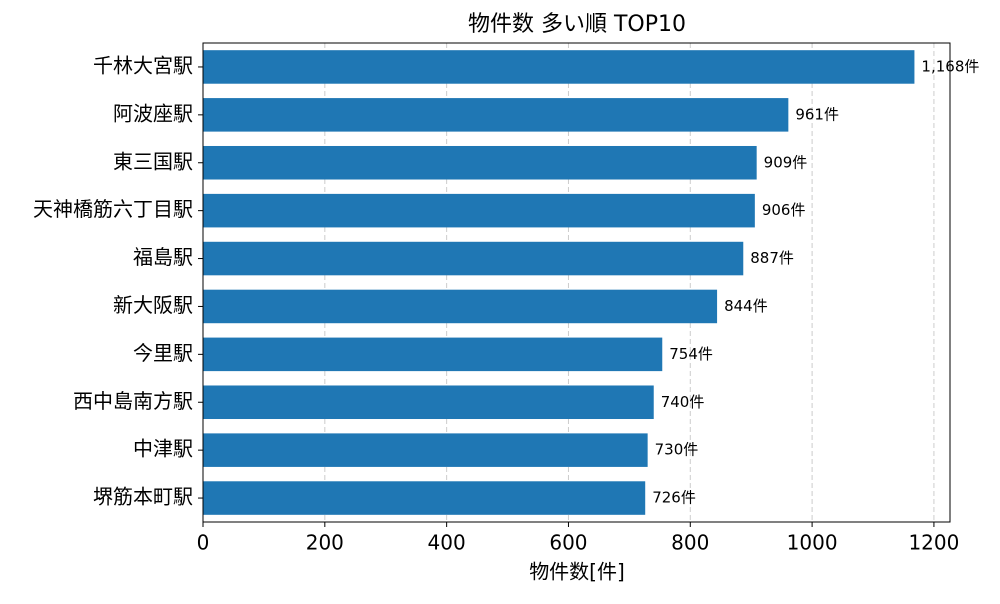 The width and height of the screenshot is (1000, 604). I want to click on value-label: 726件, so click(674, 498).